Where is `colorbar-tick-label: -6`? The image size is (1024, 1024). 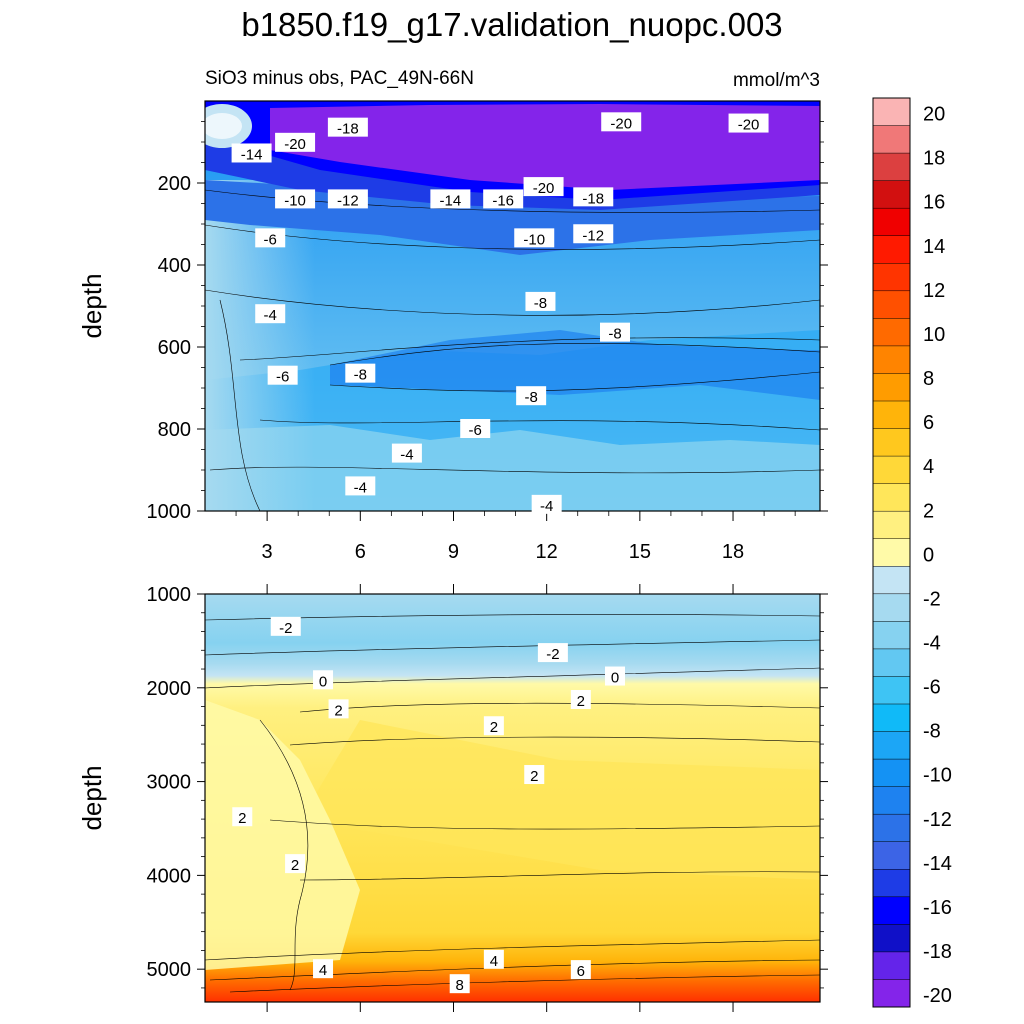
colorbar-tick-label: -6 is located at coordinates (932, 688).